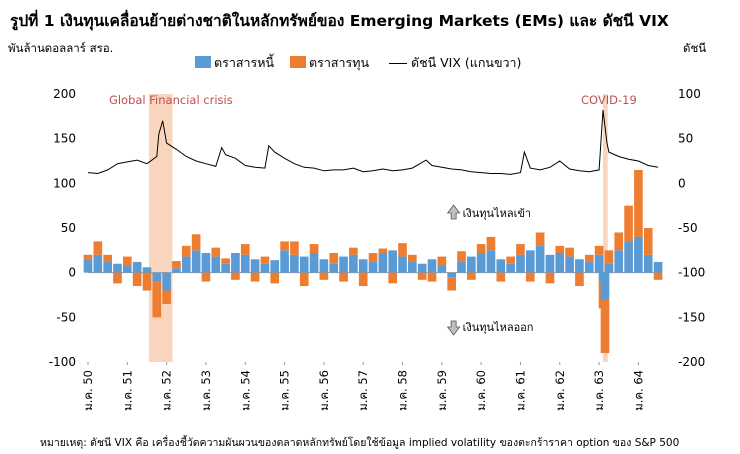 Image resolution: width=740 pixels, height=454 pixels. Describe the element at coordinates (329, 63) in the screenshot. I see `legend-item-equity: ตราสารทุน` at that location.